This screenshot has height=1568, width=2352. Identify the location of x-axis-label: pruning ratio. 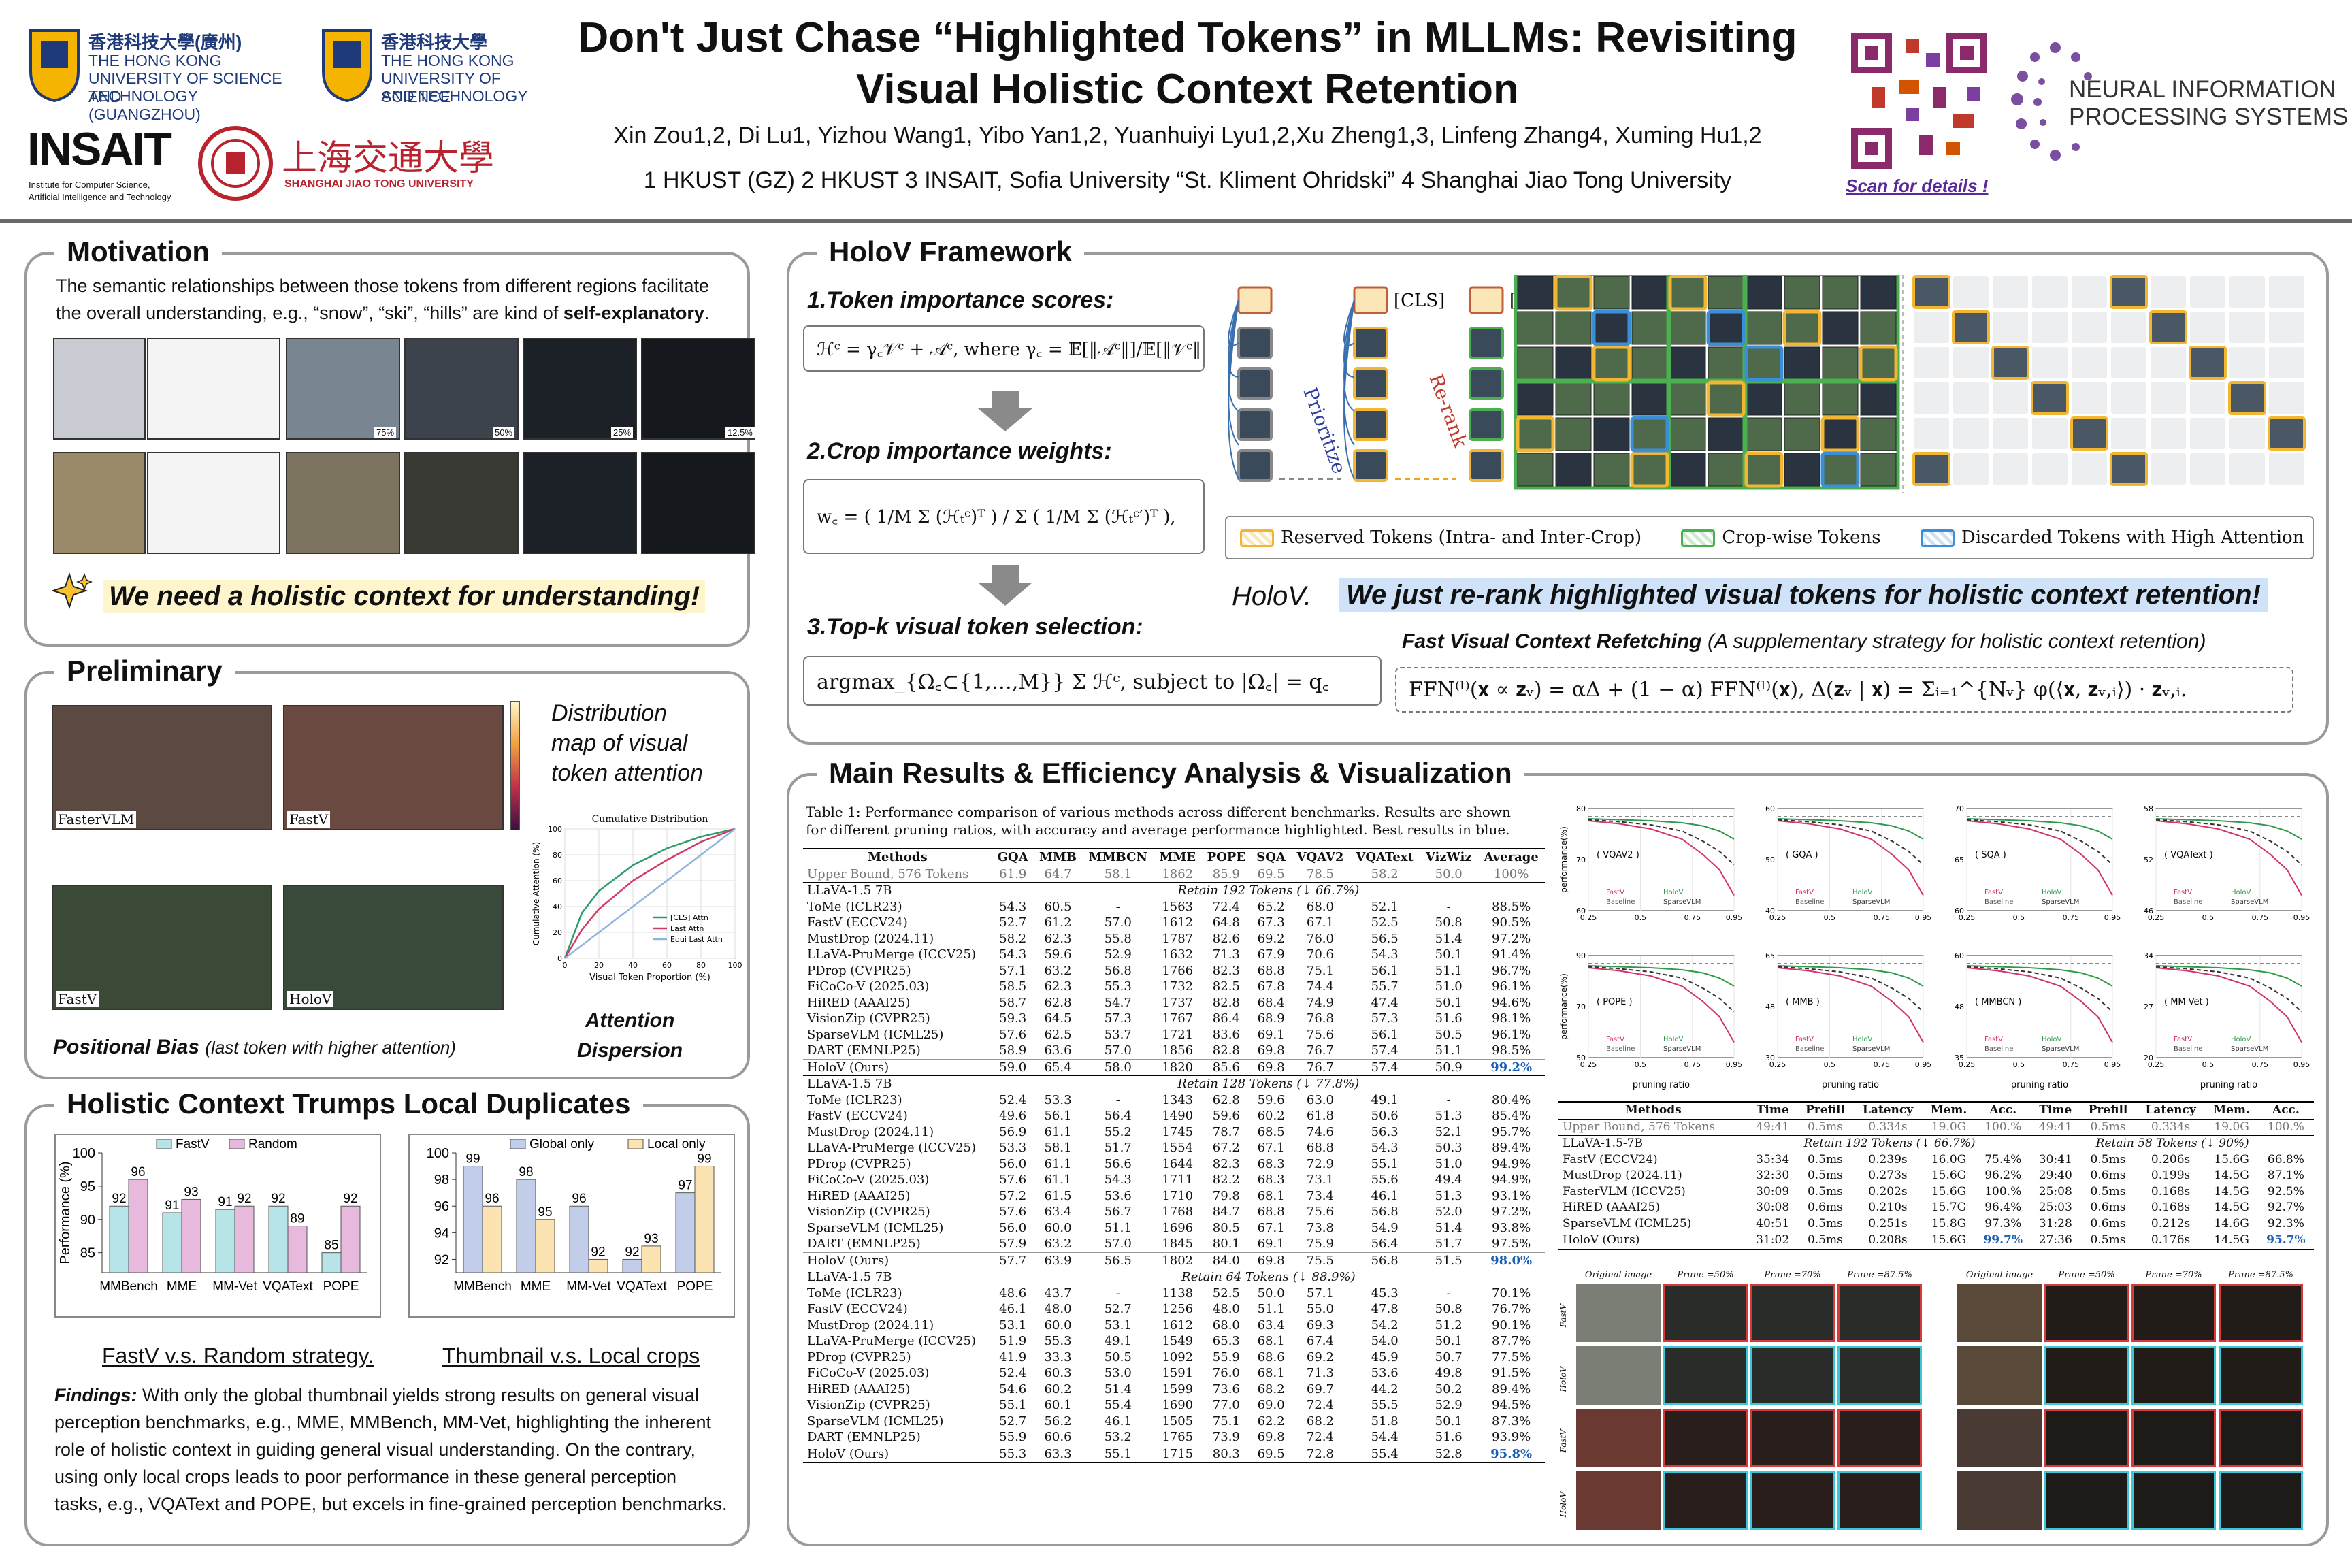
(1851, 1085).